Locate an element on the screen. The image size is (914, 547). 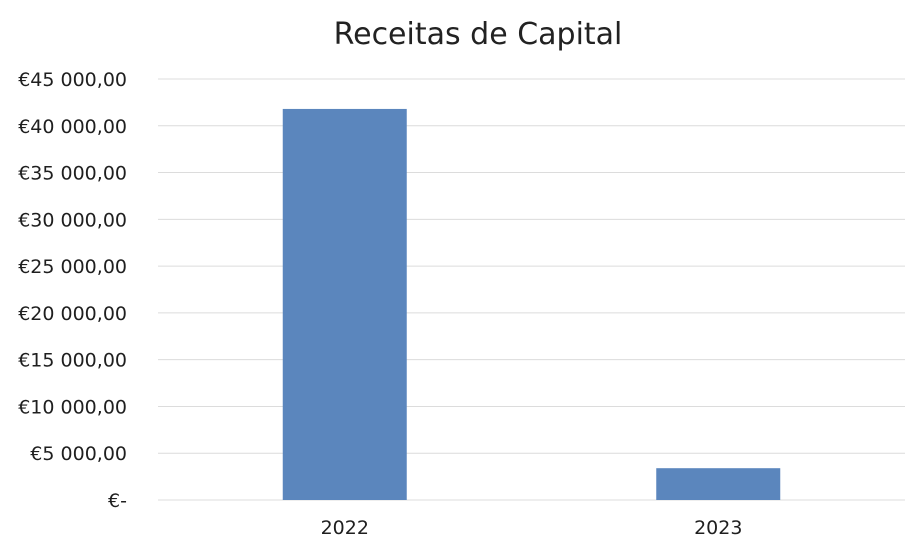
x-category-label-2023: 2023 is located at coordinates (718, 528).